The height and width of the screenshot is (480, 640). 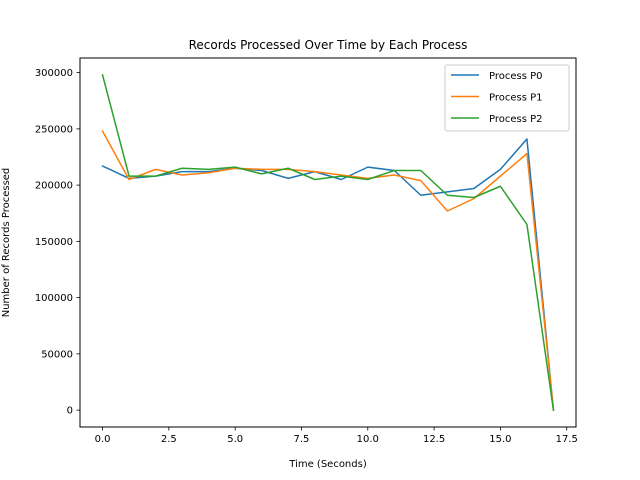 I want to click on y-tick-label: 0, so click(x=70, y=411).